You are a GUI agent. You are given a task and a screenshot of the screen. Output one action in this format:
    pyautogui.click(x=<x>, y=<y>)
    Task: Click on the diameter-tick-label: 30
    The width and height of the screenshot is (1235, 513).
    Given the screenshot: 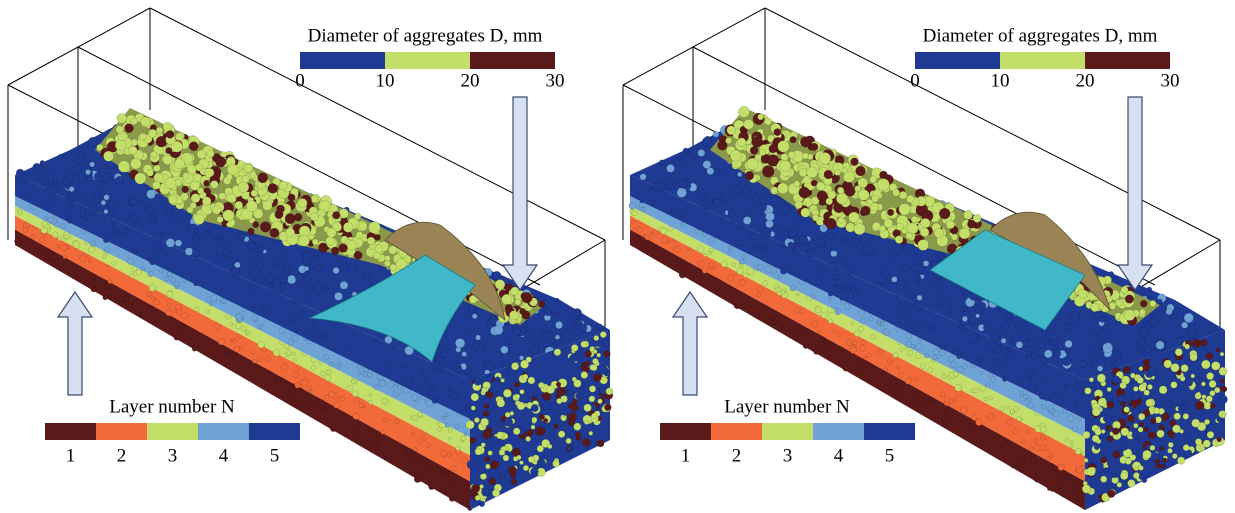 What is the action you would take?
    pyautogui.click(x=555, y=80)
    